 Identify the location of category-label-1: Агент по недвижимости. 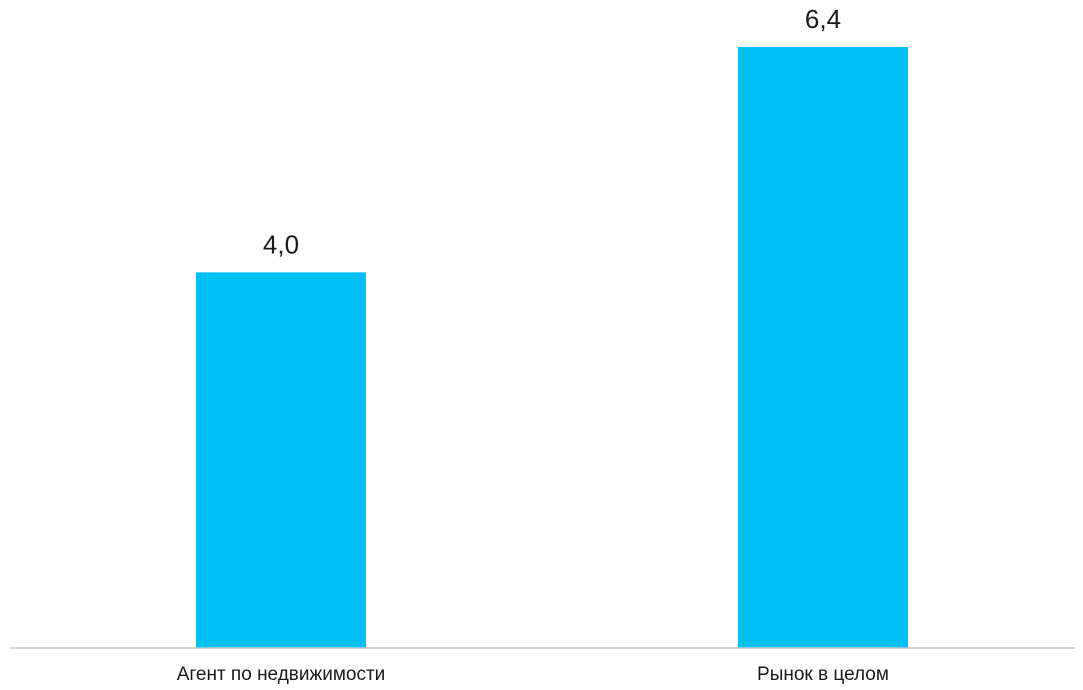
(281, 674).